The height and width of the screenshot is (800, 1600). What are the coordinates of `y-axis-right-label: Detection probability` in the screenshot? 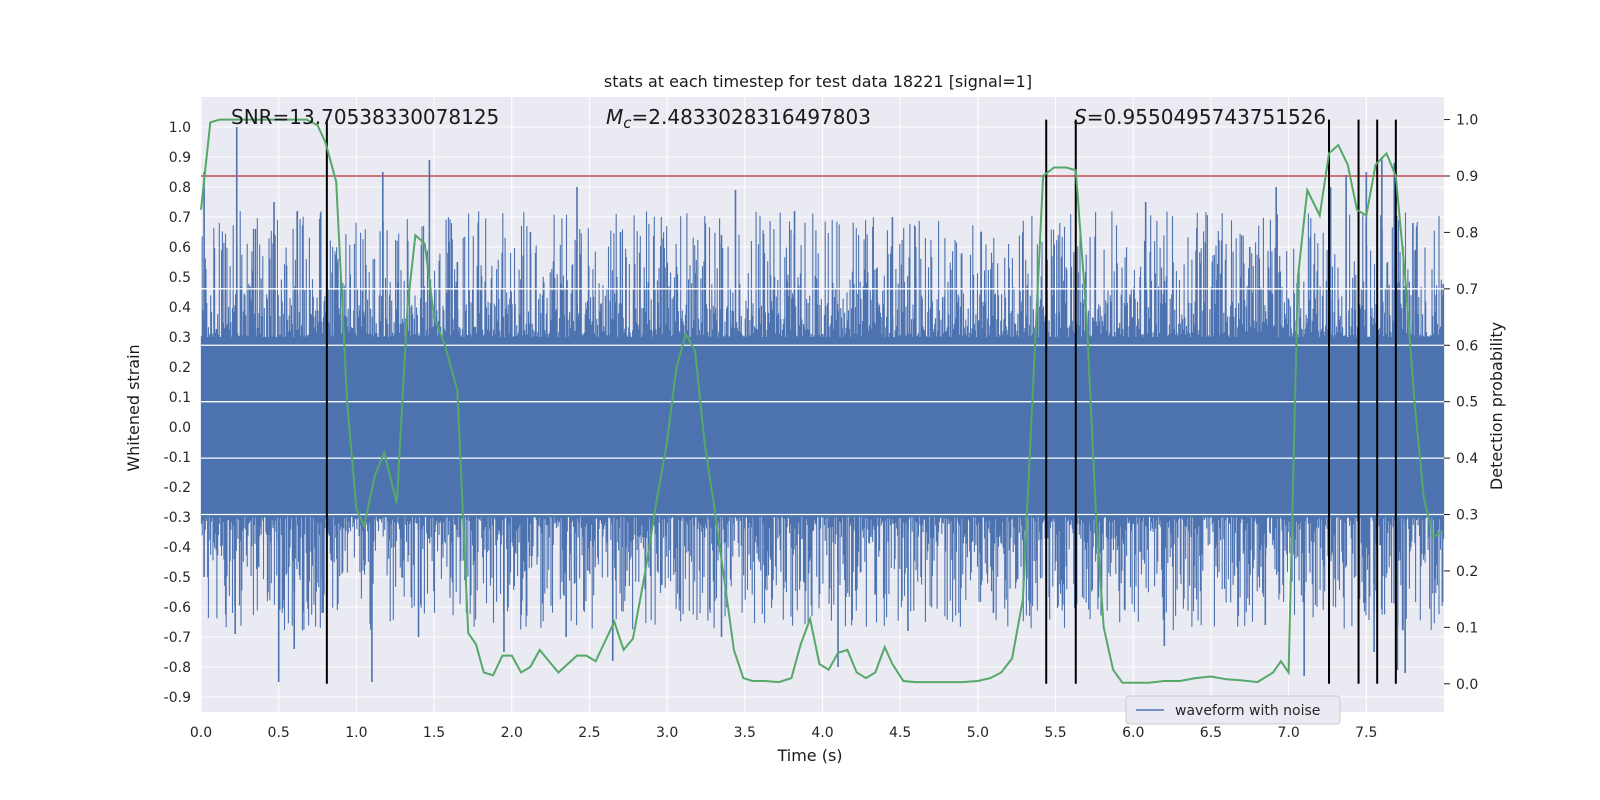 It's located at (1496, 406).